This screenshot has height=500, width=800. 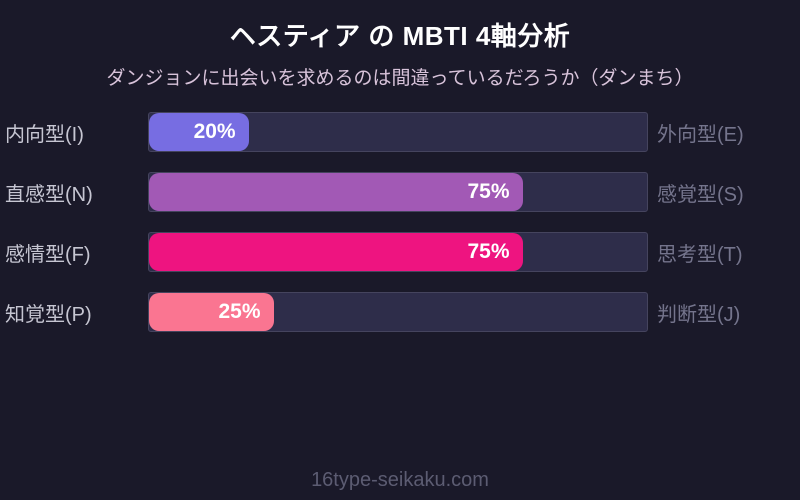 What do you see at coordinates (400, 78) in the screenshot?
I see `page-subtitle: ダンジョンに出会いを求めるのは間違っているだろうか（ダンまち）` at bounding box center [400, 78].